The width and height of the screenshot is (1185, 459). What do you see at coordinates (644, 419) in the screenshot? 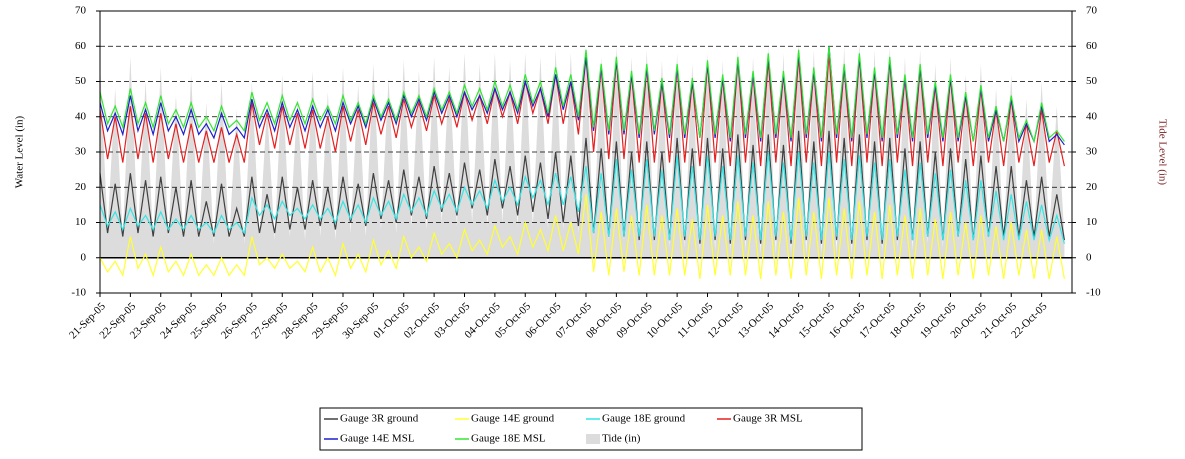
I see `legend-label: Gauge 18E ground` at bounding box center [644, 419].